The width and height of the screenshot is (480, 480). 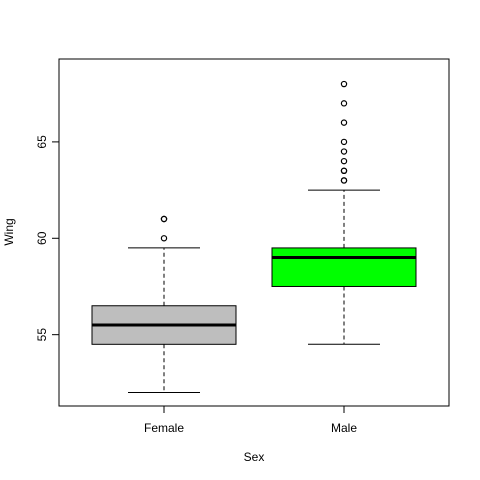 What do you see at coordinates (42, 335) in the screenshot?
I see `y-tick-label: 55` at bounding box center [42, 335].